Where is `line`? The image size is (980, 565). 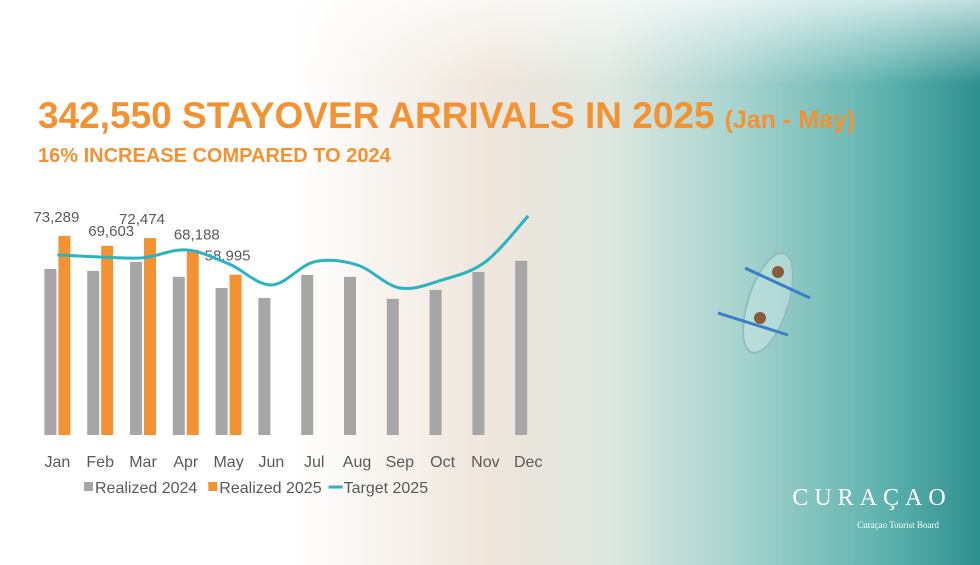 line is located at coordinates (293, 252).